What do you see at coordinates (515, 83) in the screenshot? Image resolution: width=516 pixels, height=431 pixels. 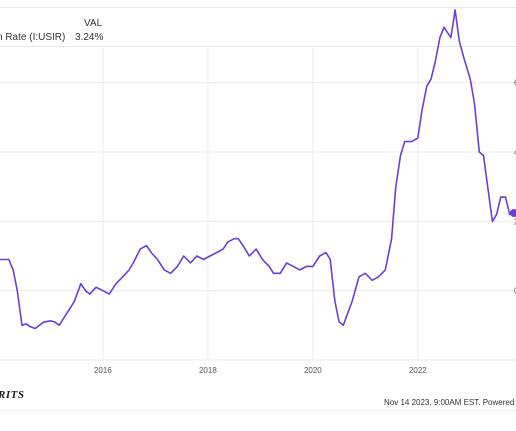 I see `y-tick-label: 6` at bounding box center [515, 83].